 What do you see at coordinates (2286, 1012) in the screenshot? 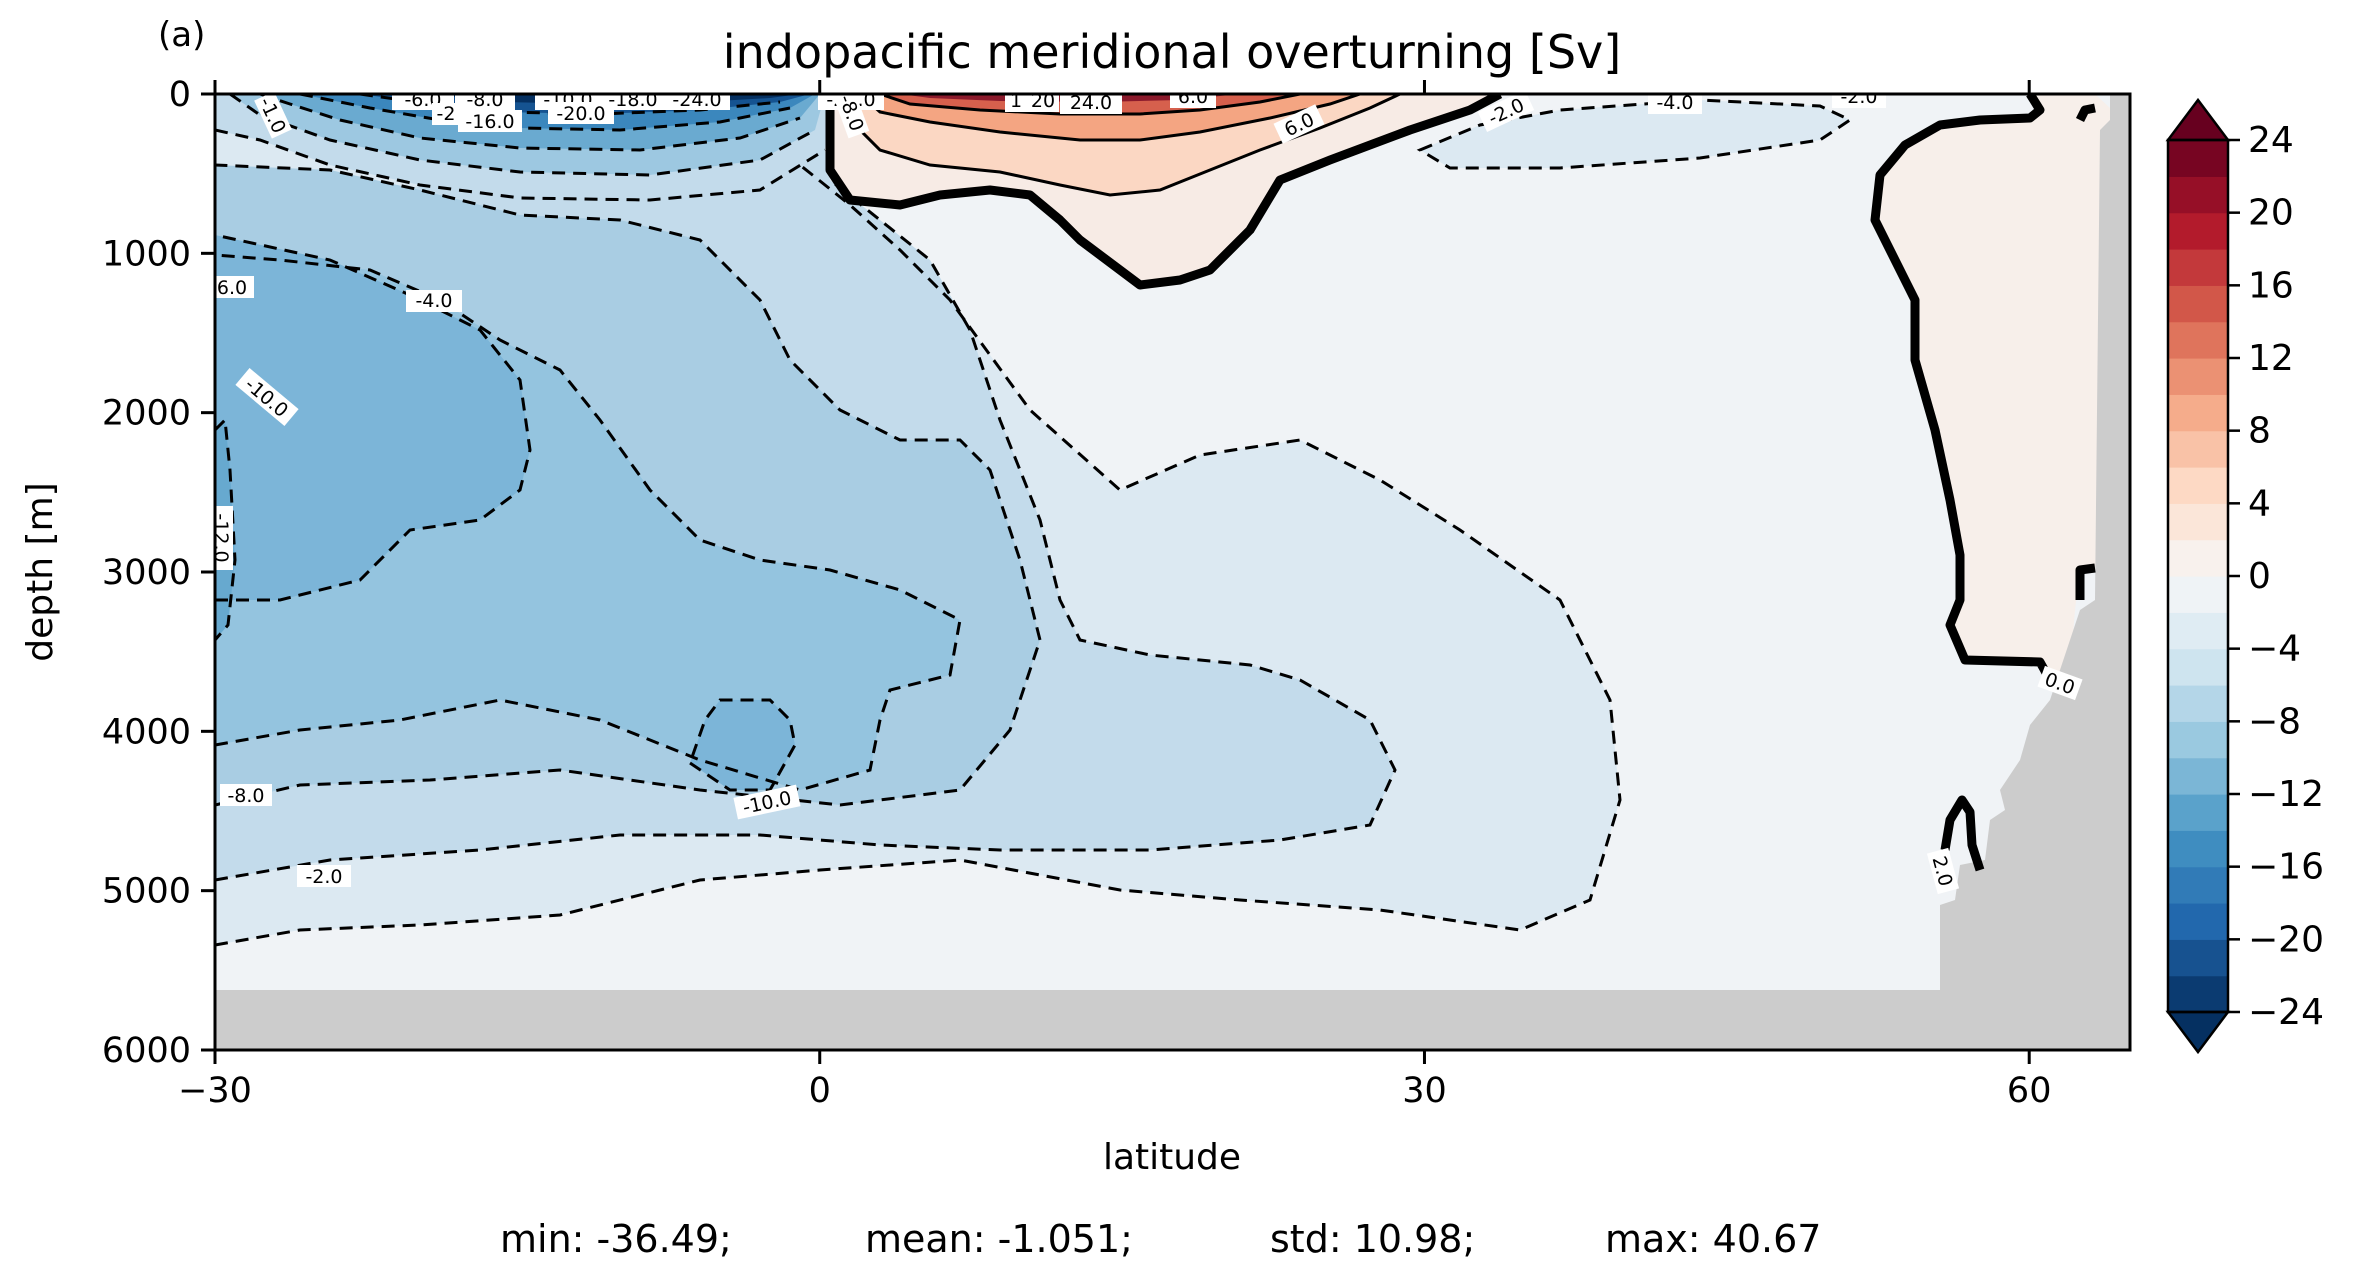
I see `colorbar-tick-label: −24` at bounding box center [2286, 1012].